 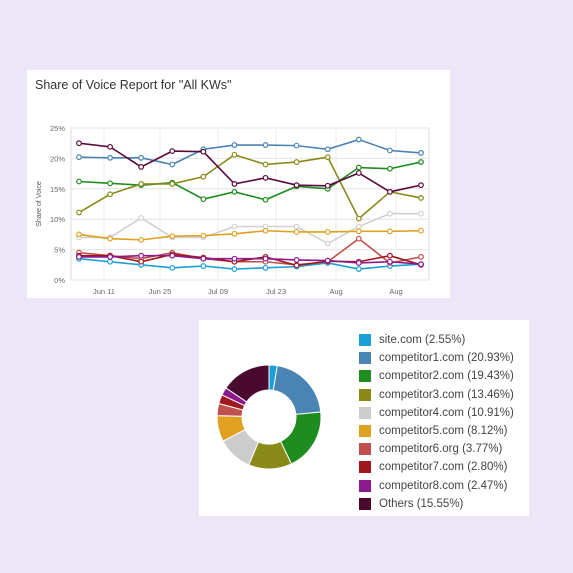 I want to click on legend-label: competitor4.com (10.91%), so click(x=446, y=412).